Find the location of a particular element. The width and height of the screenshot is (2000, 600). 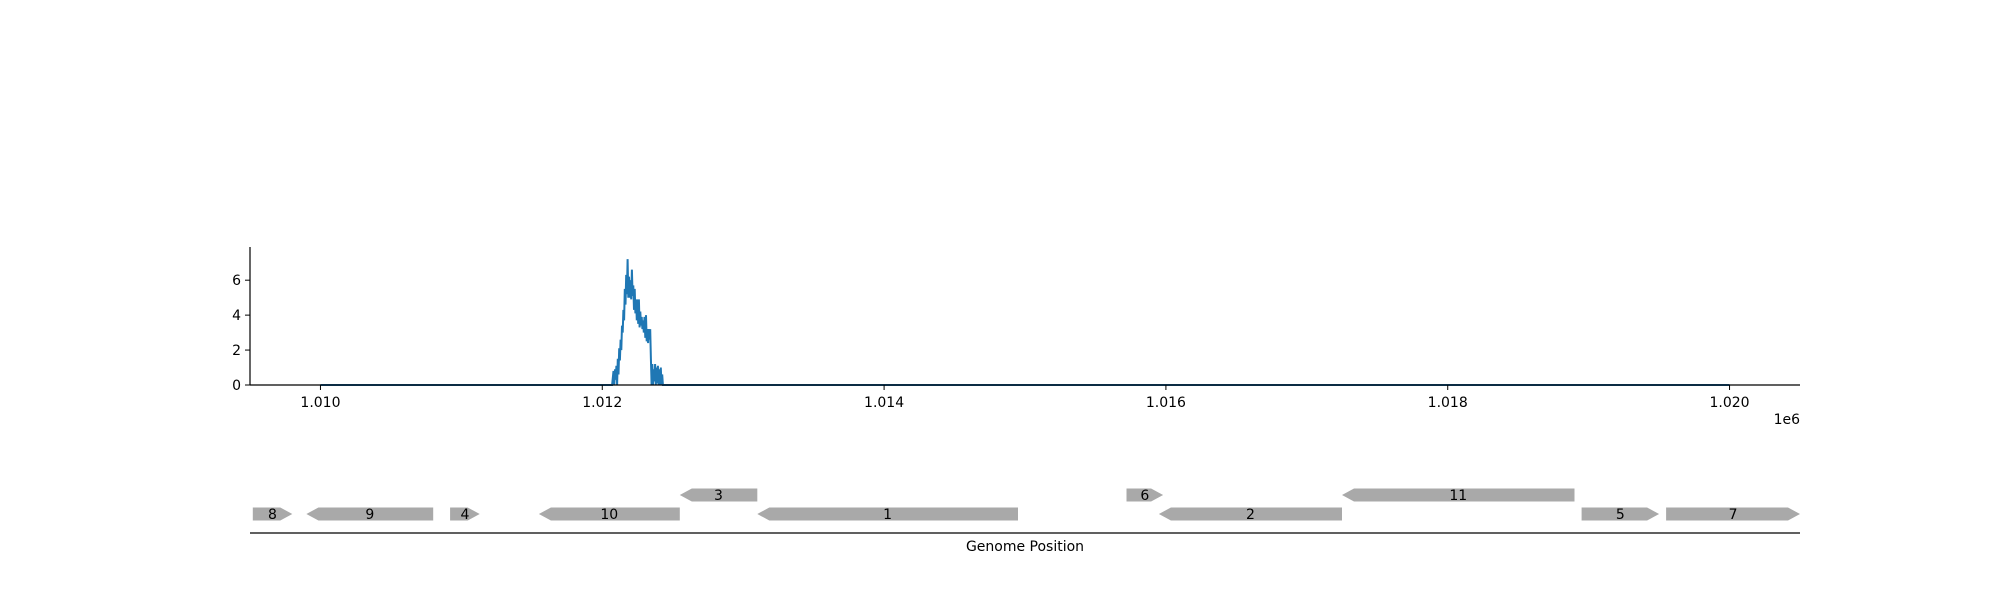

gene-label: 4 is located at coordinates (464, 515).